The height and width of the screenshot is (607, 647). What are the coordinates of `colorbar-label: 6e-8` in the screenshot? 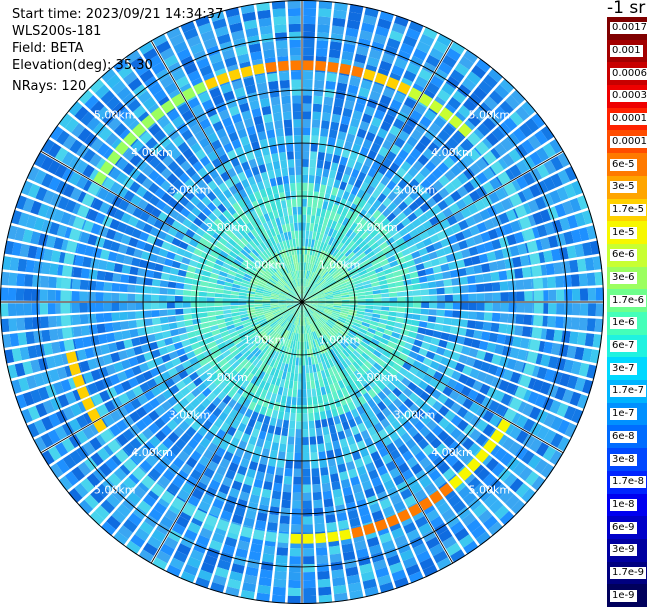 It's located at (623, 436).